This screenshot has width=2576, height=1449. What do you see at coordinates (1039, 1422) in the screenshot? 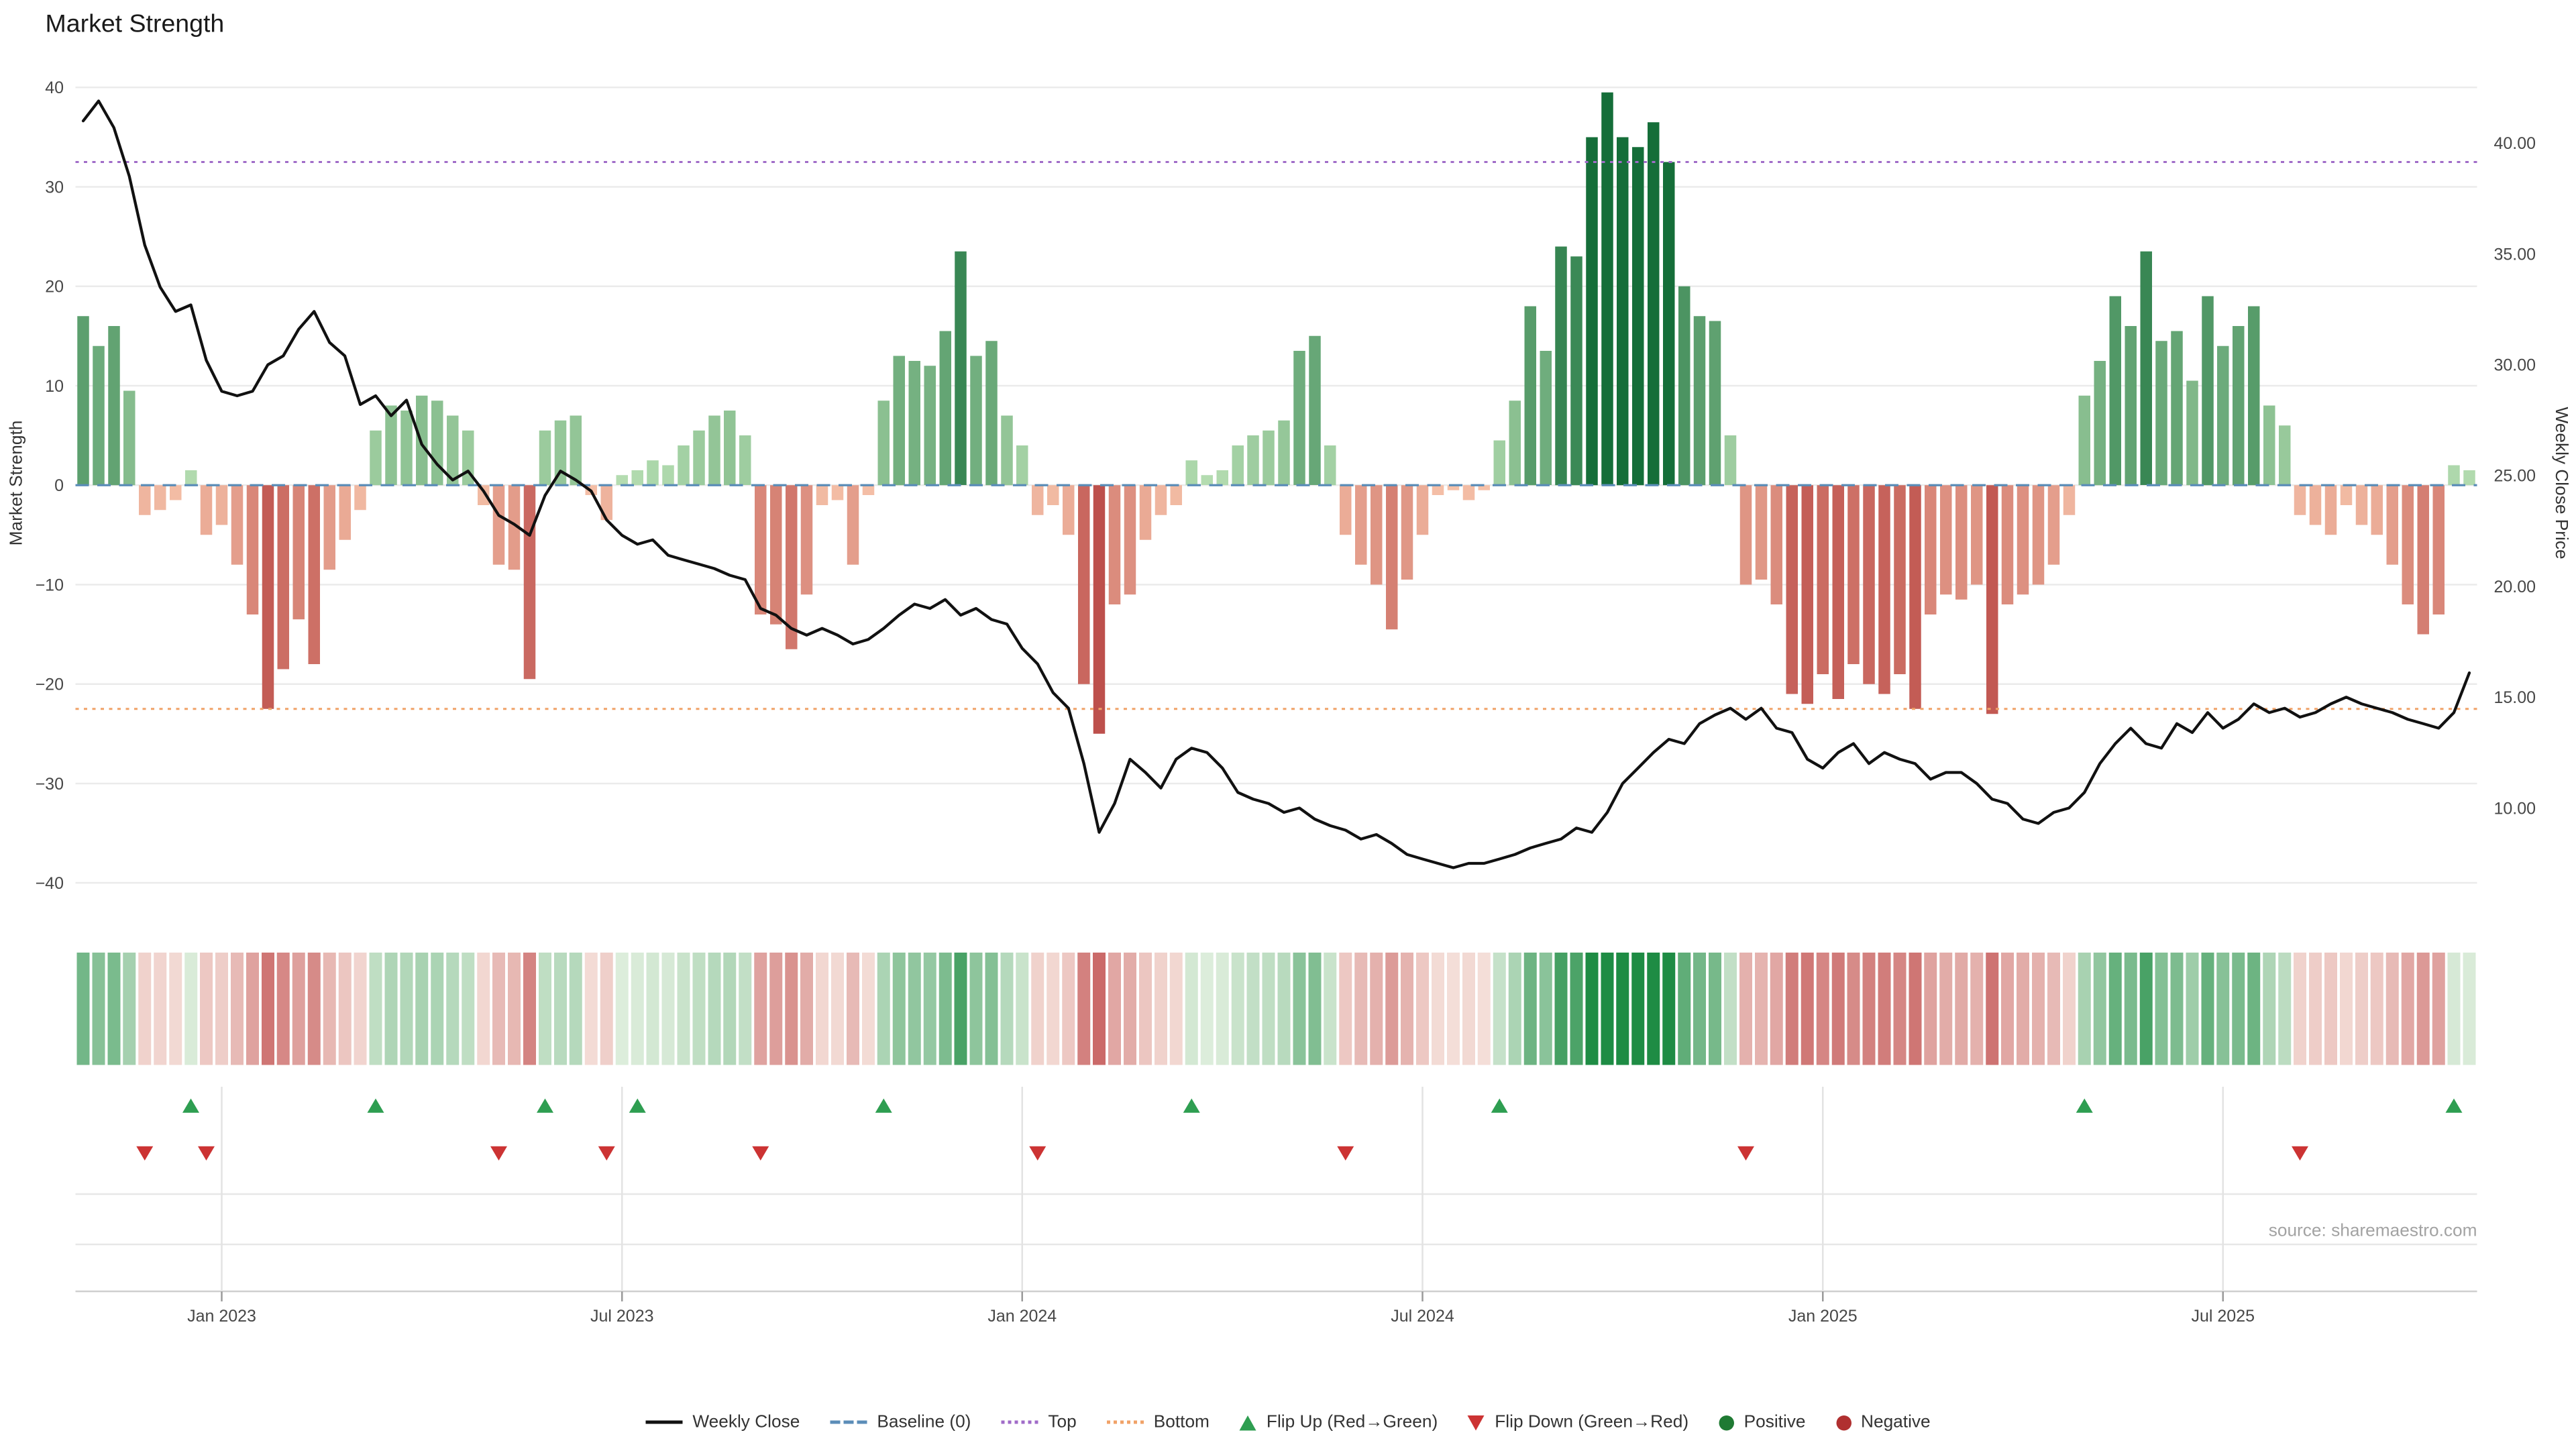
I see `legend-item: Top` at bounding box center [1039, 1422].